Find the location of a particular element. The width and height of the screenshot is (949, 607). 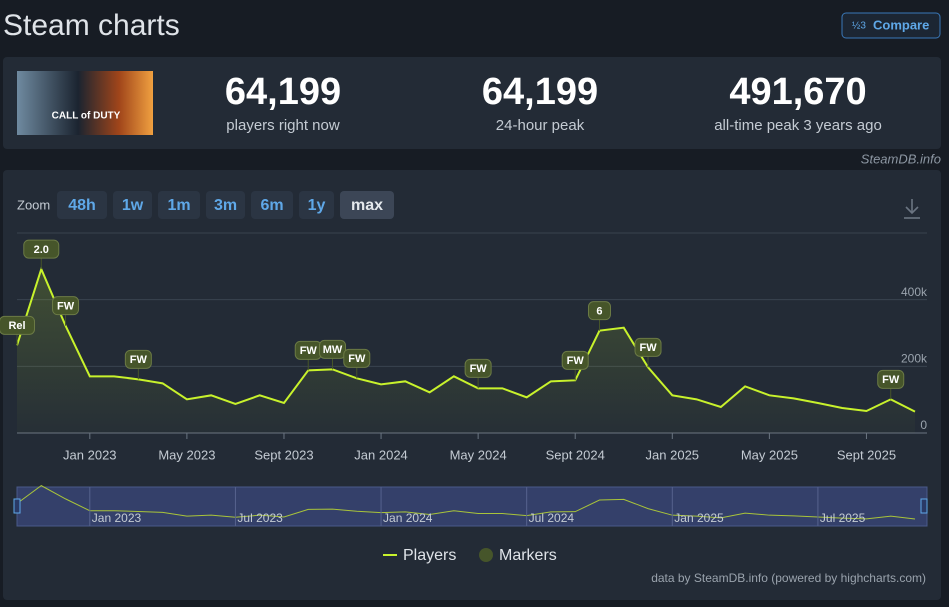

navigator-label: Jul 2025 is located at coordinates (843, 518).